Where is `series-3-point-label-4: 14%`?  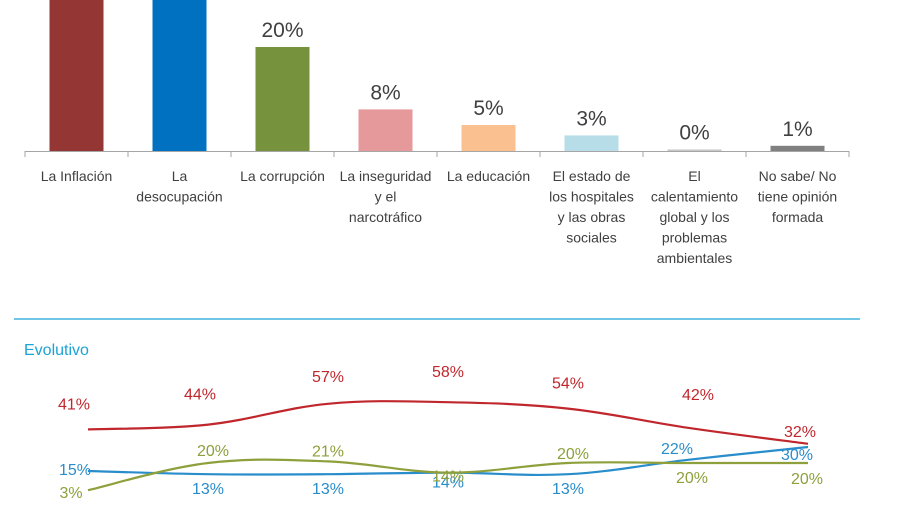 series-3-point-label-4: 14% is located at coordinates (448, 477).